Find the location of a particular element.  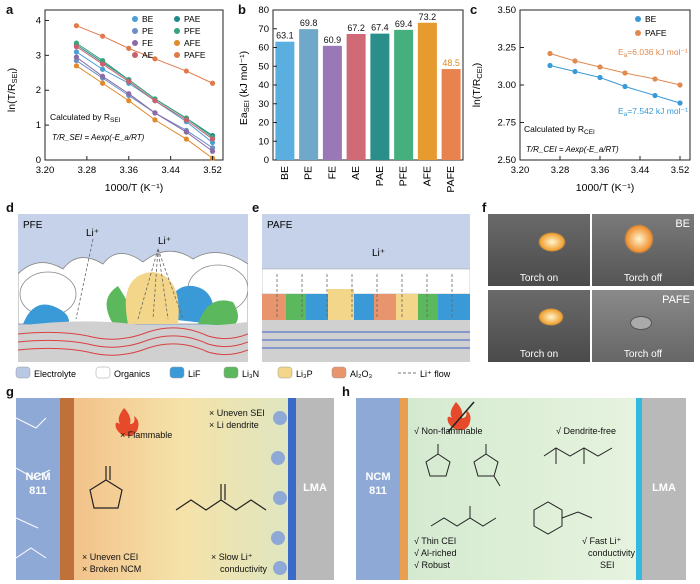

bar-value-label: 60.9 is located at coordinates (333, 40).